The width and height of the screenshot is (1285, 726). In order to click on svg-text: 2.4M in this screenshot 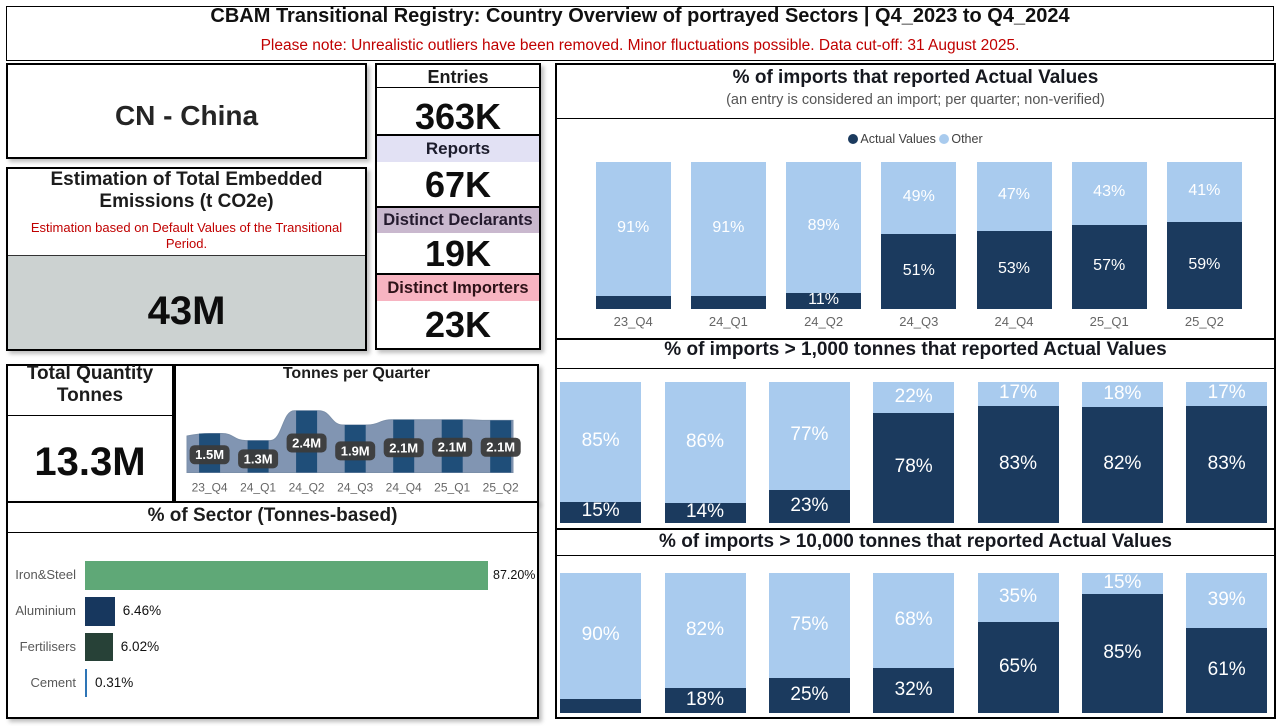, I will do `click(306, 443)`.